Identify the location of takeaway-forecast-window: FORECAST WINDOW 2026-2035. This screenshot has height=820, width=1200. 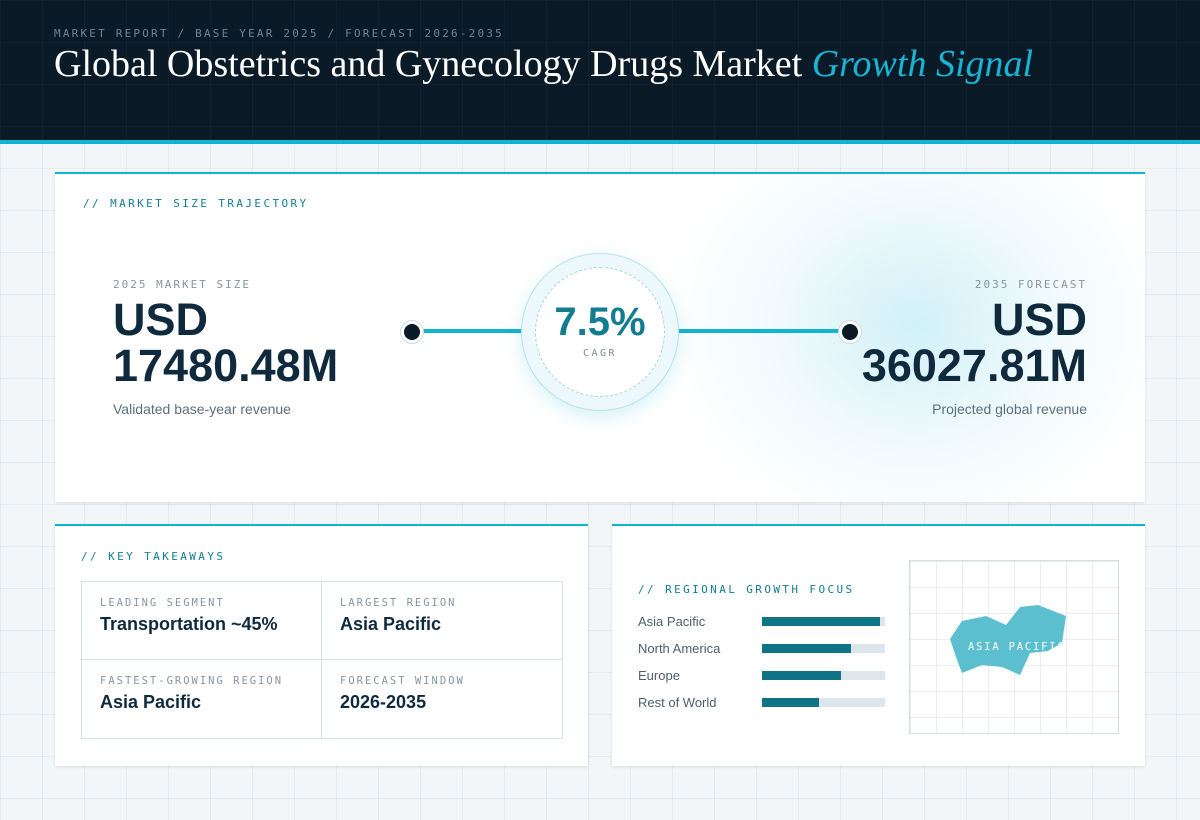
(442, 699).